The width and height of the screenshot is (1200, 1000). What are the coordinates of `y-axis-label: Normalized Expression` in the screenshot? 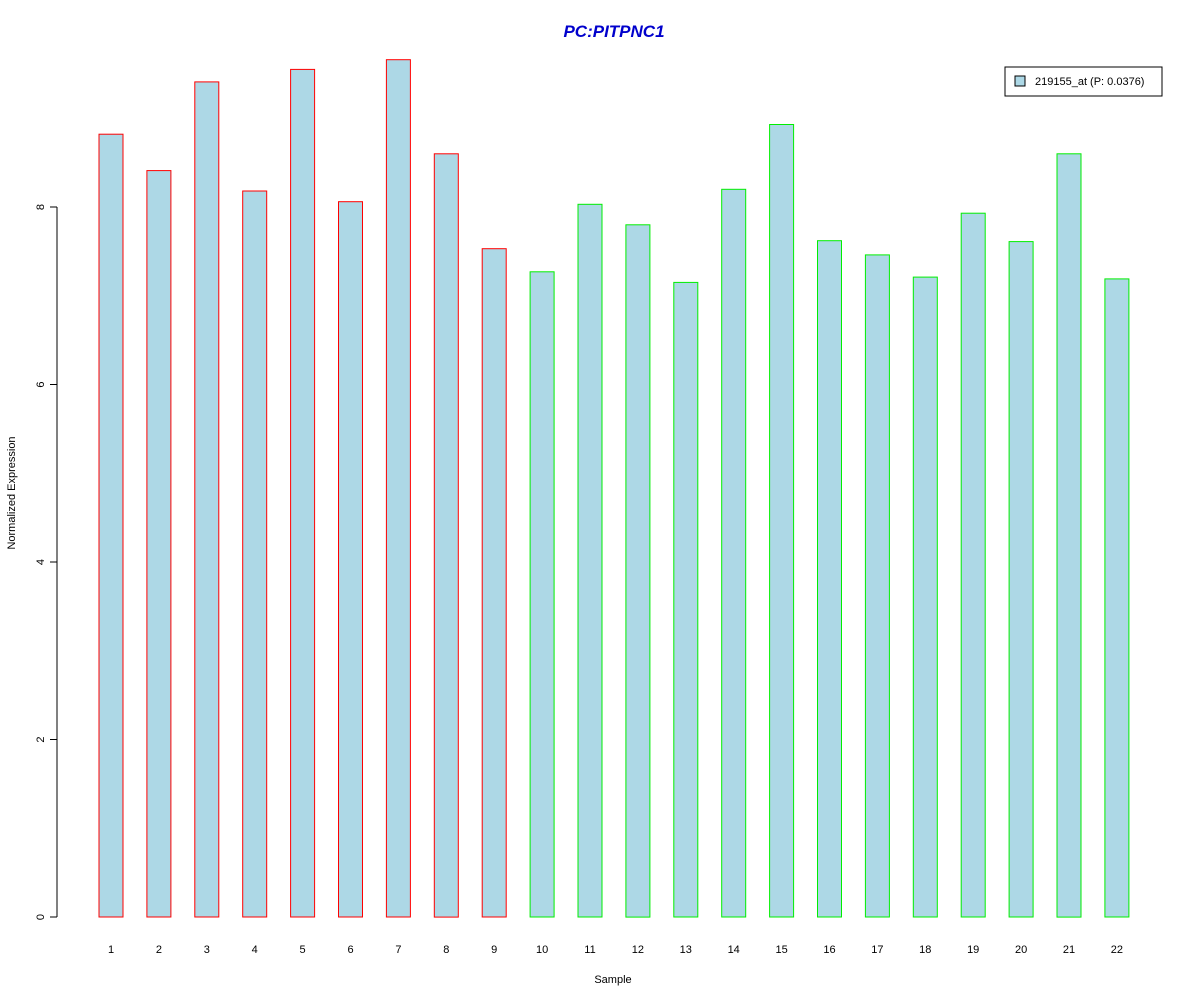 It's located at (12, 492).